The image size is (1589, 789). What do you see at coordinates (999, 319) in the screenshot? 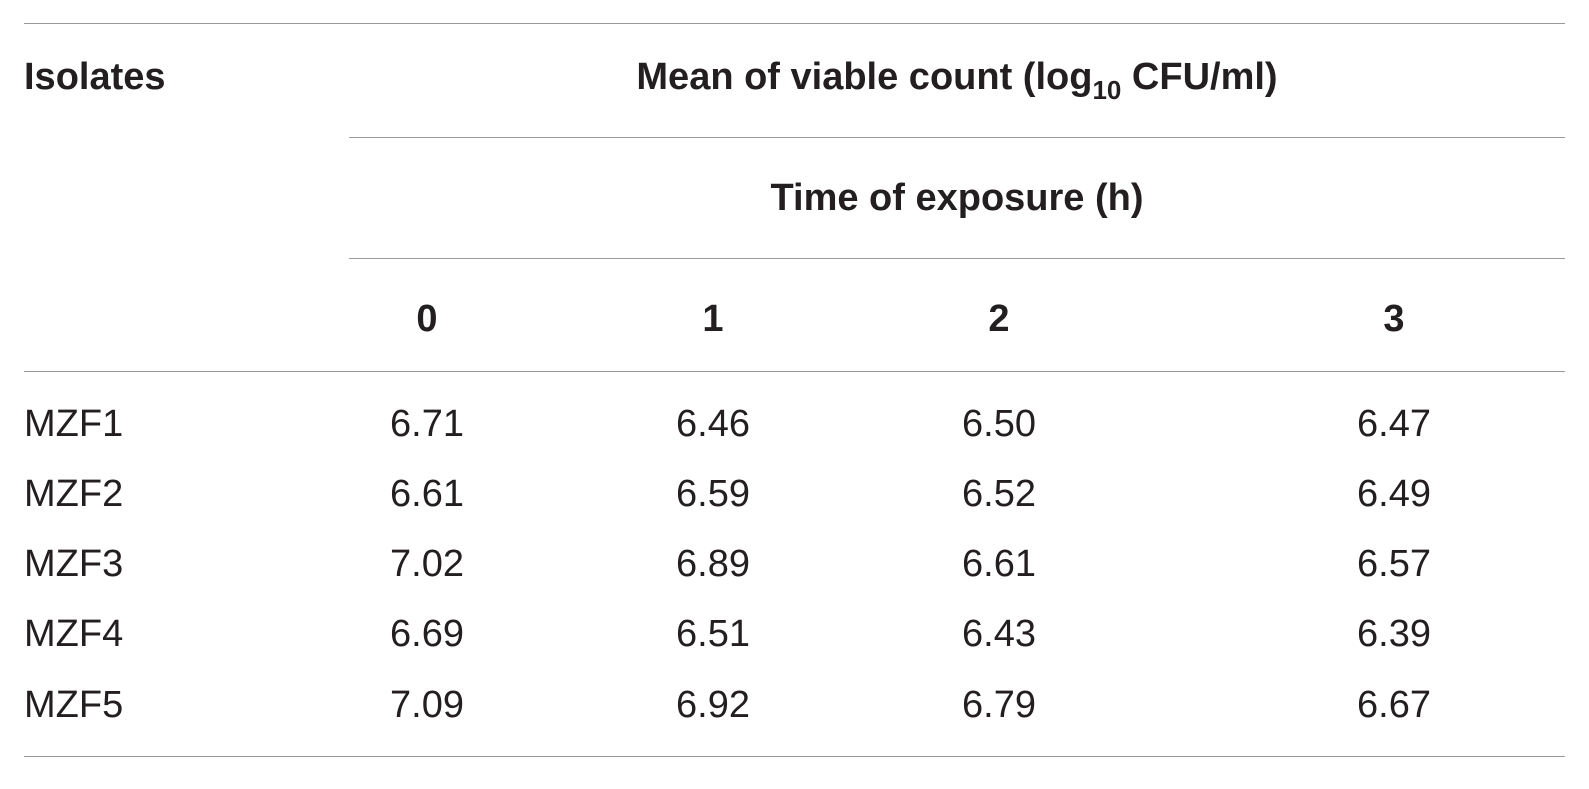
I see `column-header: 2` at bounding box center [999, 319].